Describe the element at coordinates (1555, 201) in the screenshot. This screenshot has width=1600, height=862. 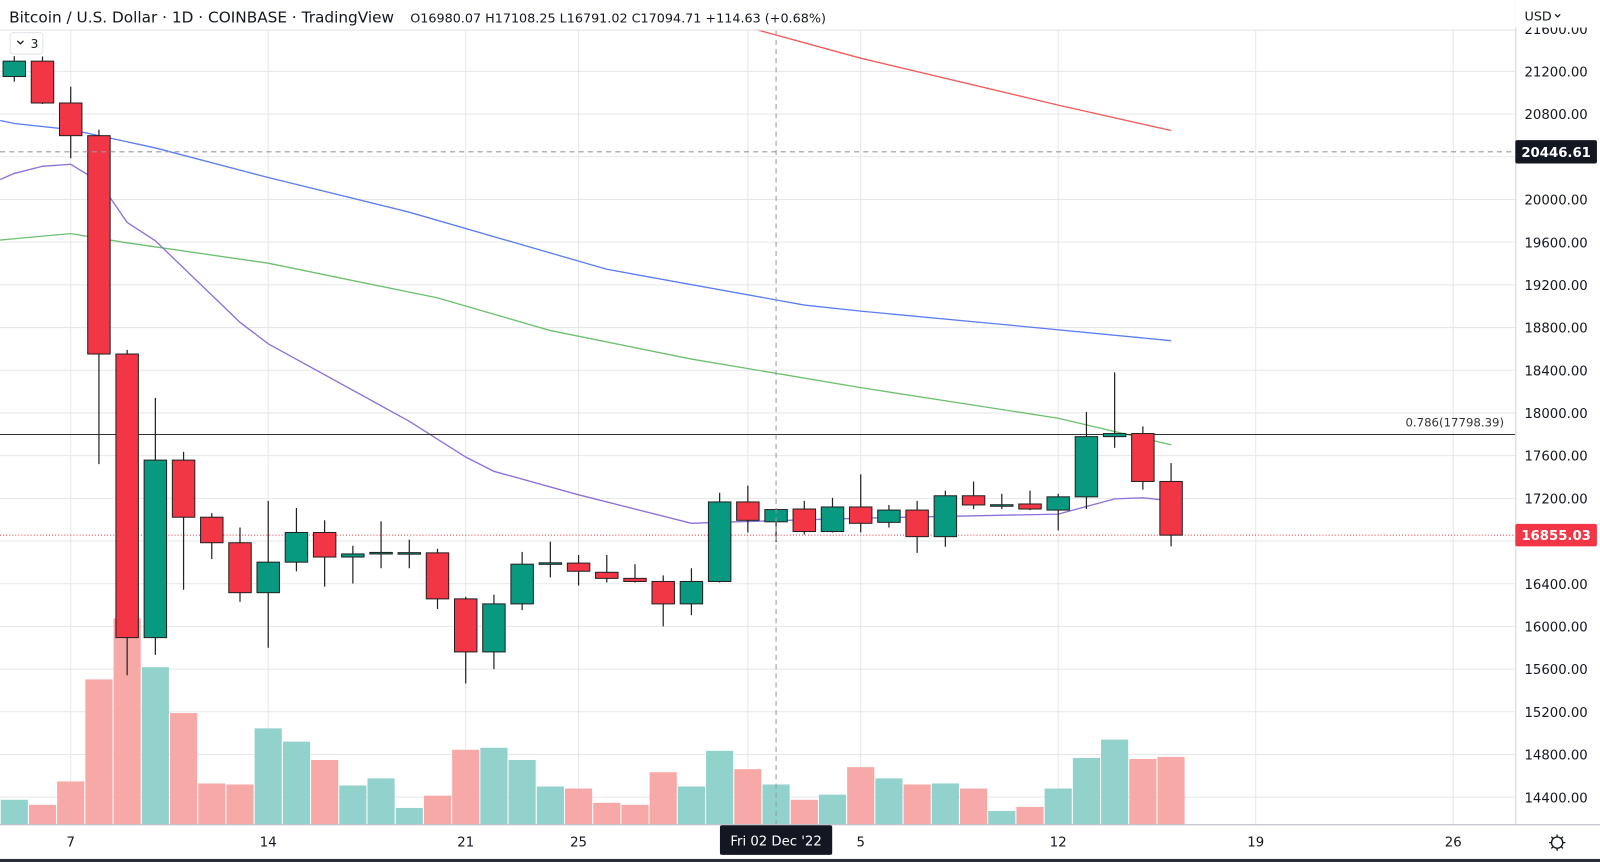
I see `price-tick-label: 20000.00` at that location.